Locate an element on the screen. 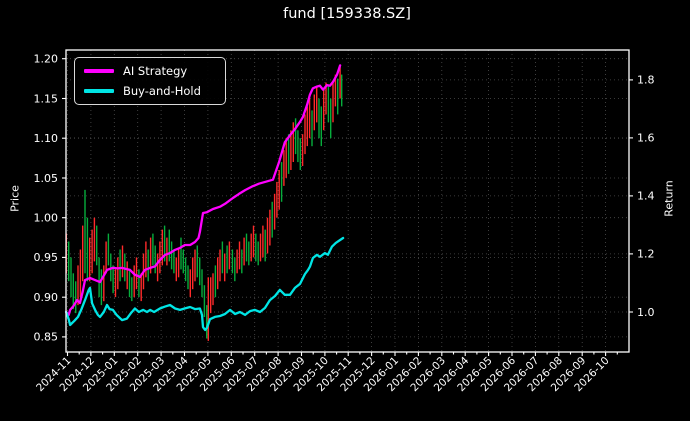 The width and height of the screenshot is (690, 421). svg-text: 1.2 is located at coordinates (646, 254).